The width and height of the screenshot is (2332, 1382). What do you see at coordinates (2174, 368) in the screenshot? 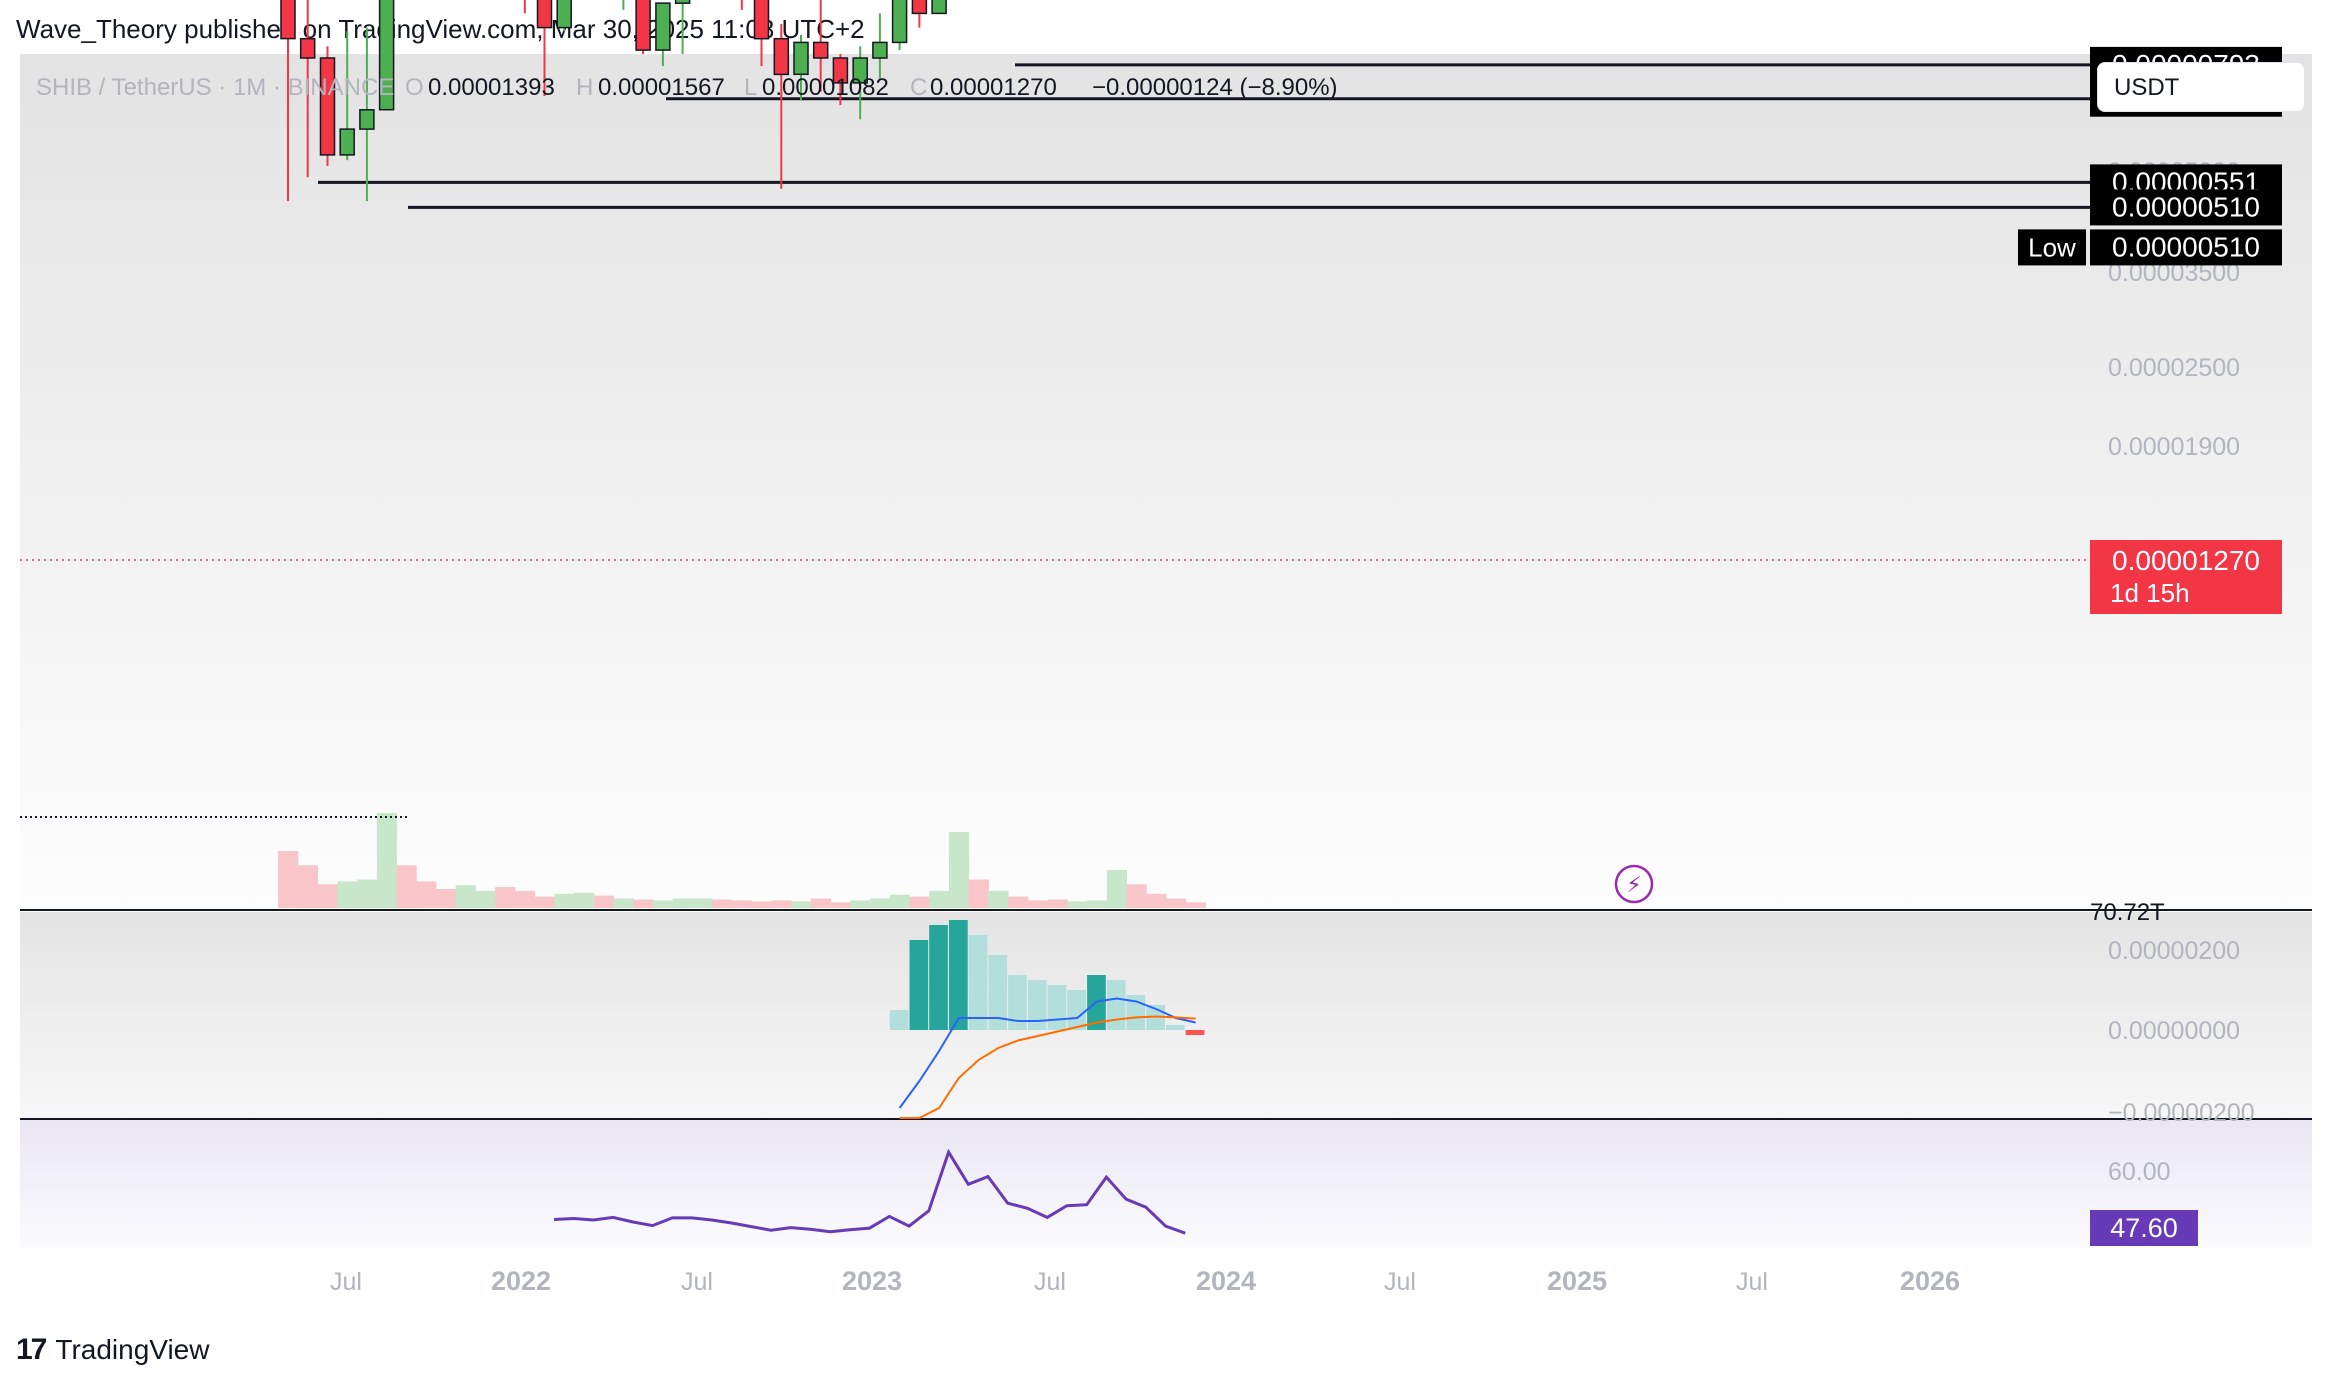
I see `price-axis-tick: 0.00002500` at bounding box center [2174, 368].